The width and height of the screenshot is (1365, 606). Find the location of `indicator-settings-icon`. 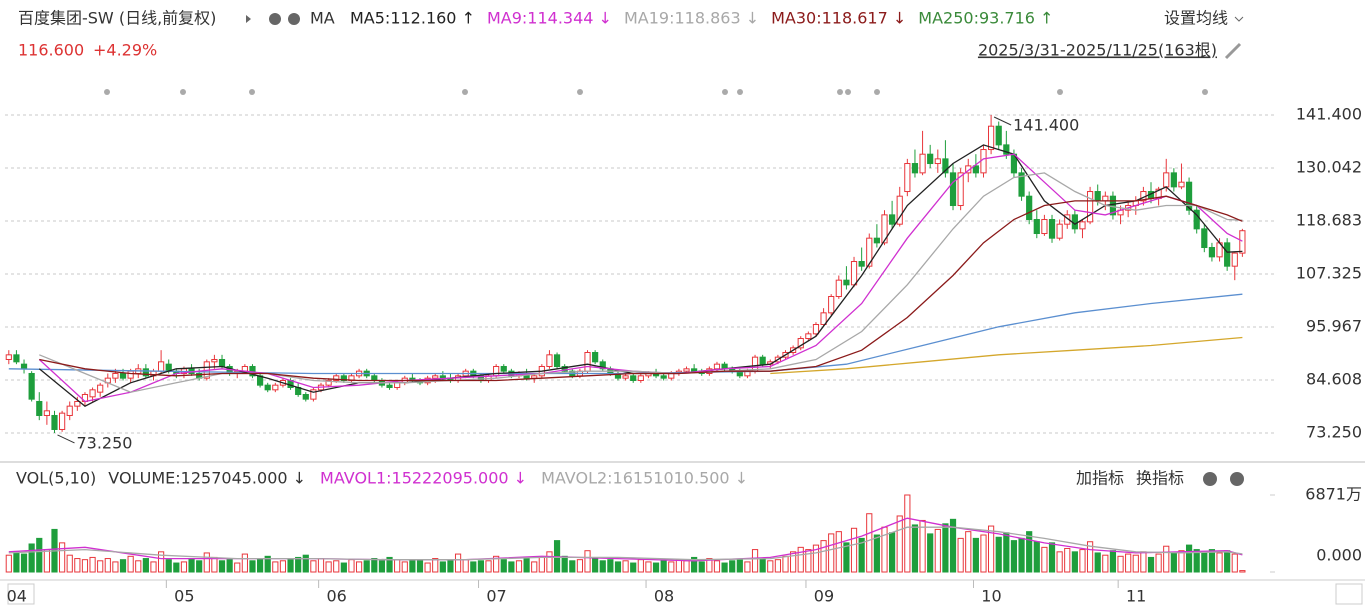

indicator-settings-icon is located at coordinates (1210, 479).